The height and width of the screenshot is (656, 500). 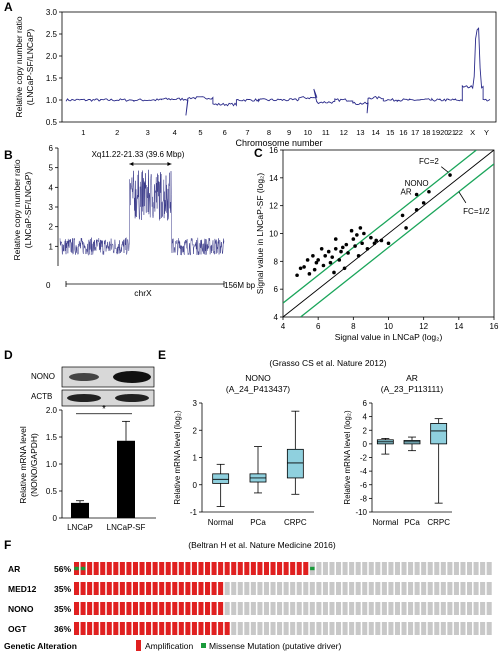 I want to click on panel-b-ytick-label: 3, so click(x=51, y=207).